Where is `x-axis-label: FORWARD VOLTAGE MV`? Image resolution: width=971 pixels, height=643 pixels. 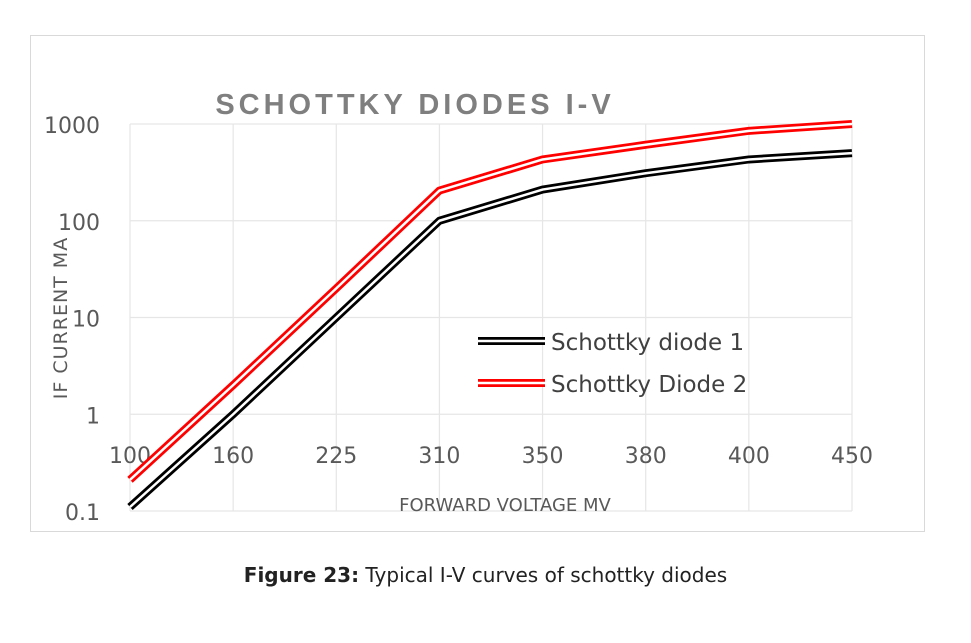
x-axis-label: FORWARD VOLTAGE MV is located at coordinates (505, 505).